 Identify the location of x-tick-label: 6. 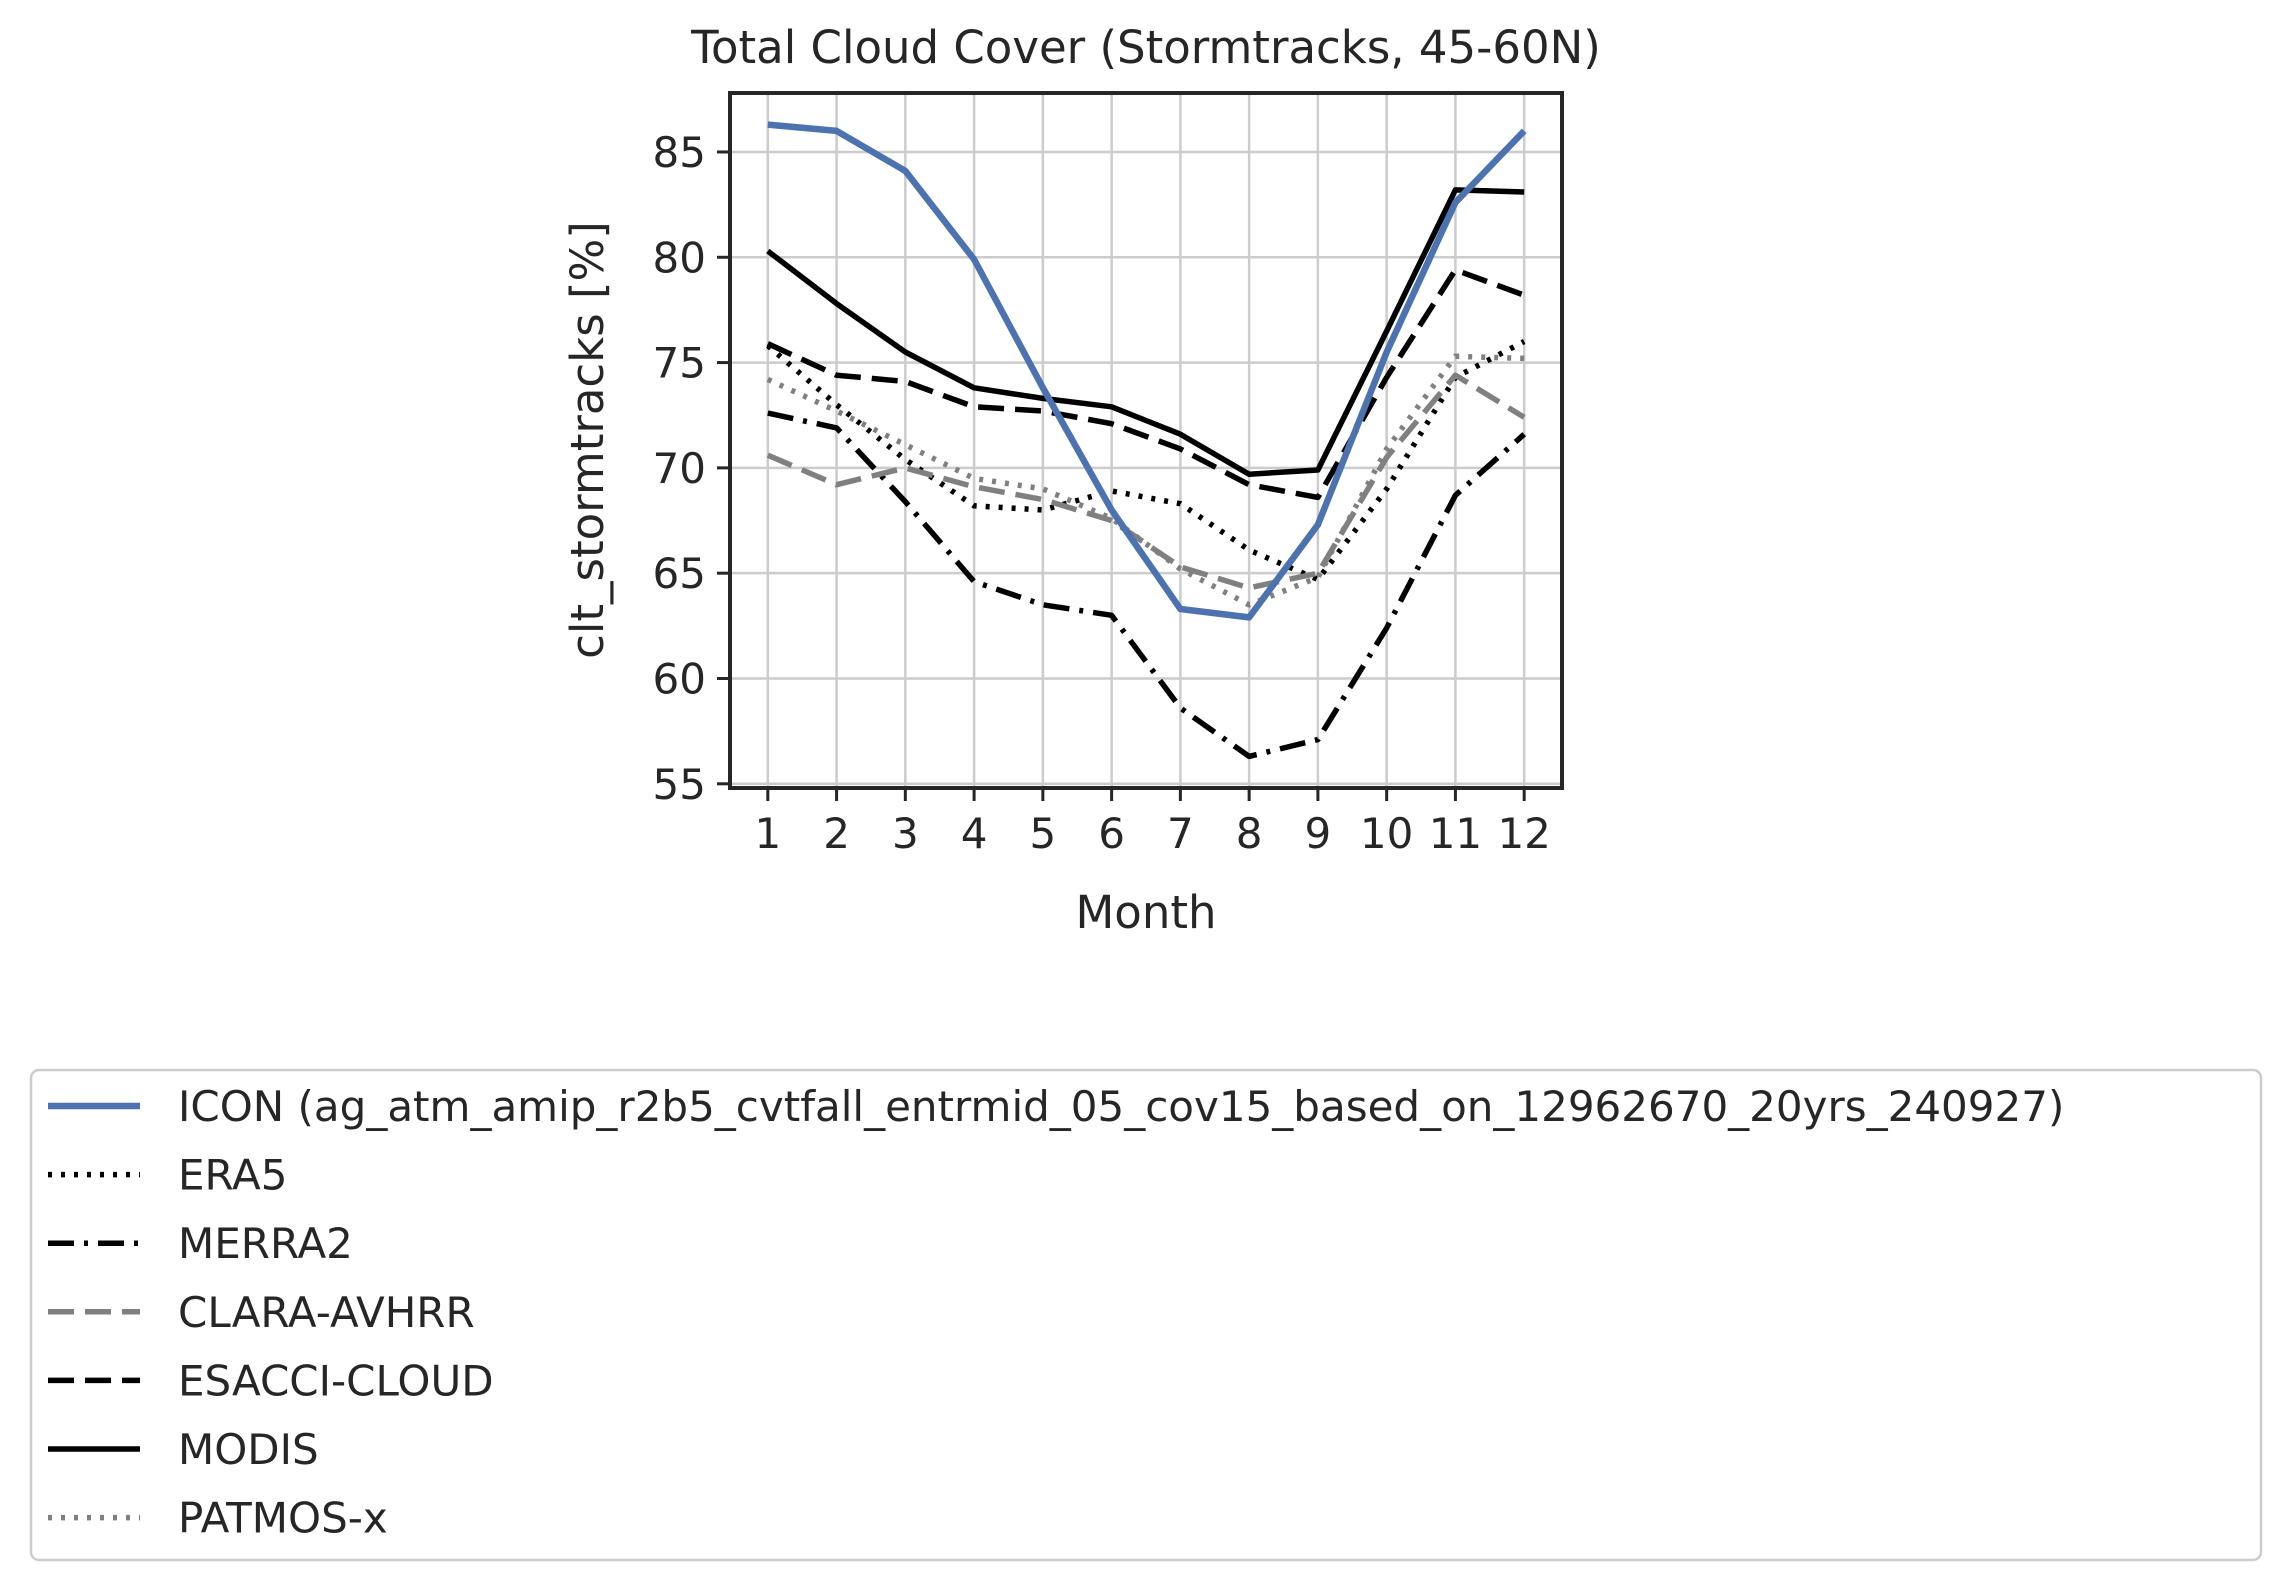
(1111, 833).